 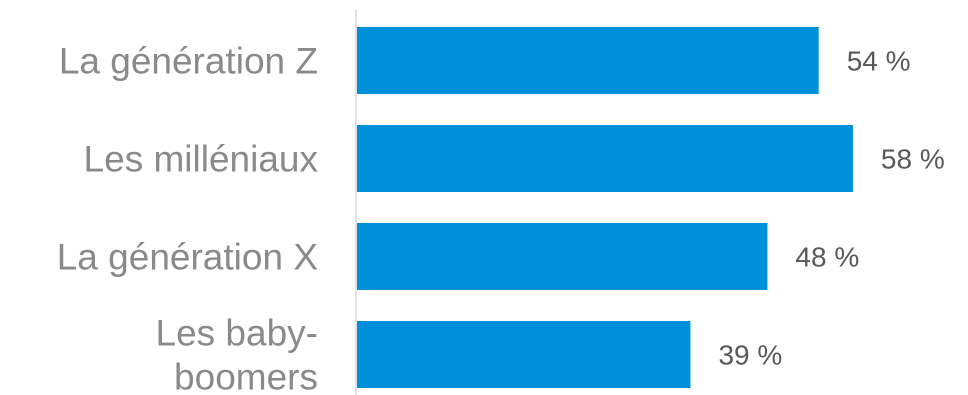 I want to click on value-label-4: 39 %, so click(x=750, y=355).